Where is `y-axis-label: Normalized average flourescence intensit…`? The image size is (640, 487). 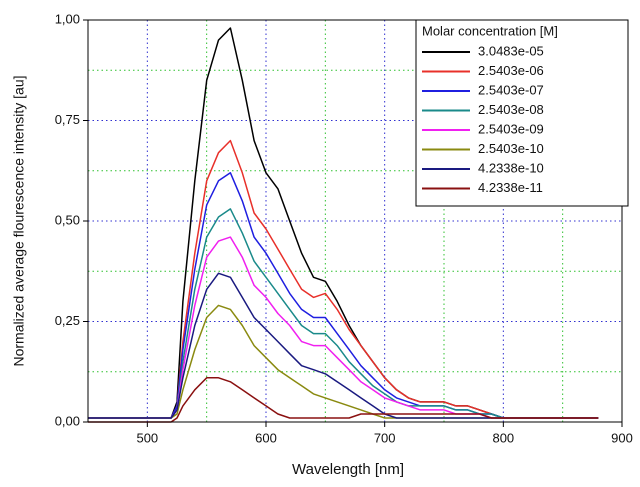
y-axis-label: Normalized average flourescence intensit… is located at coordinates (19, 220).